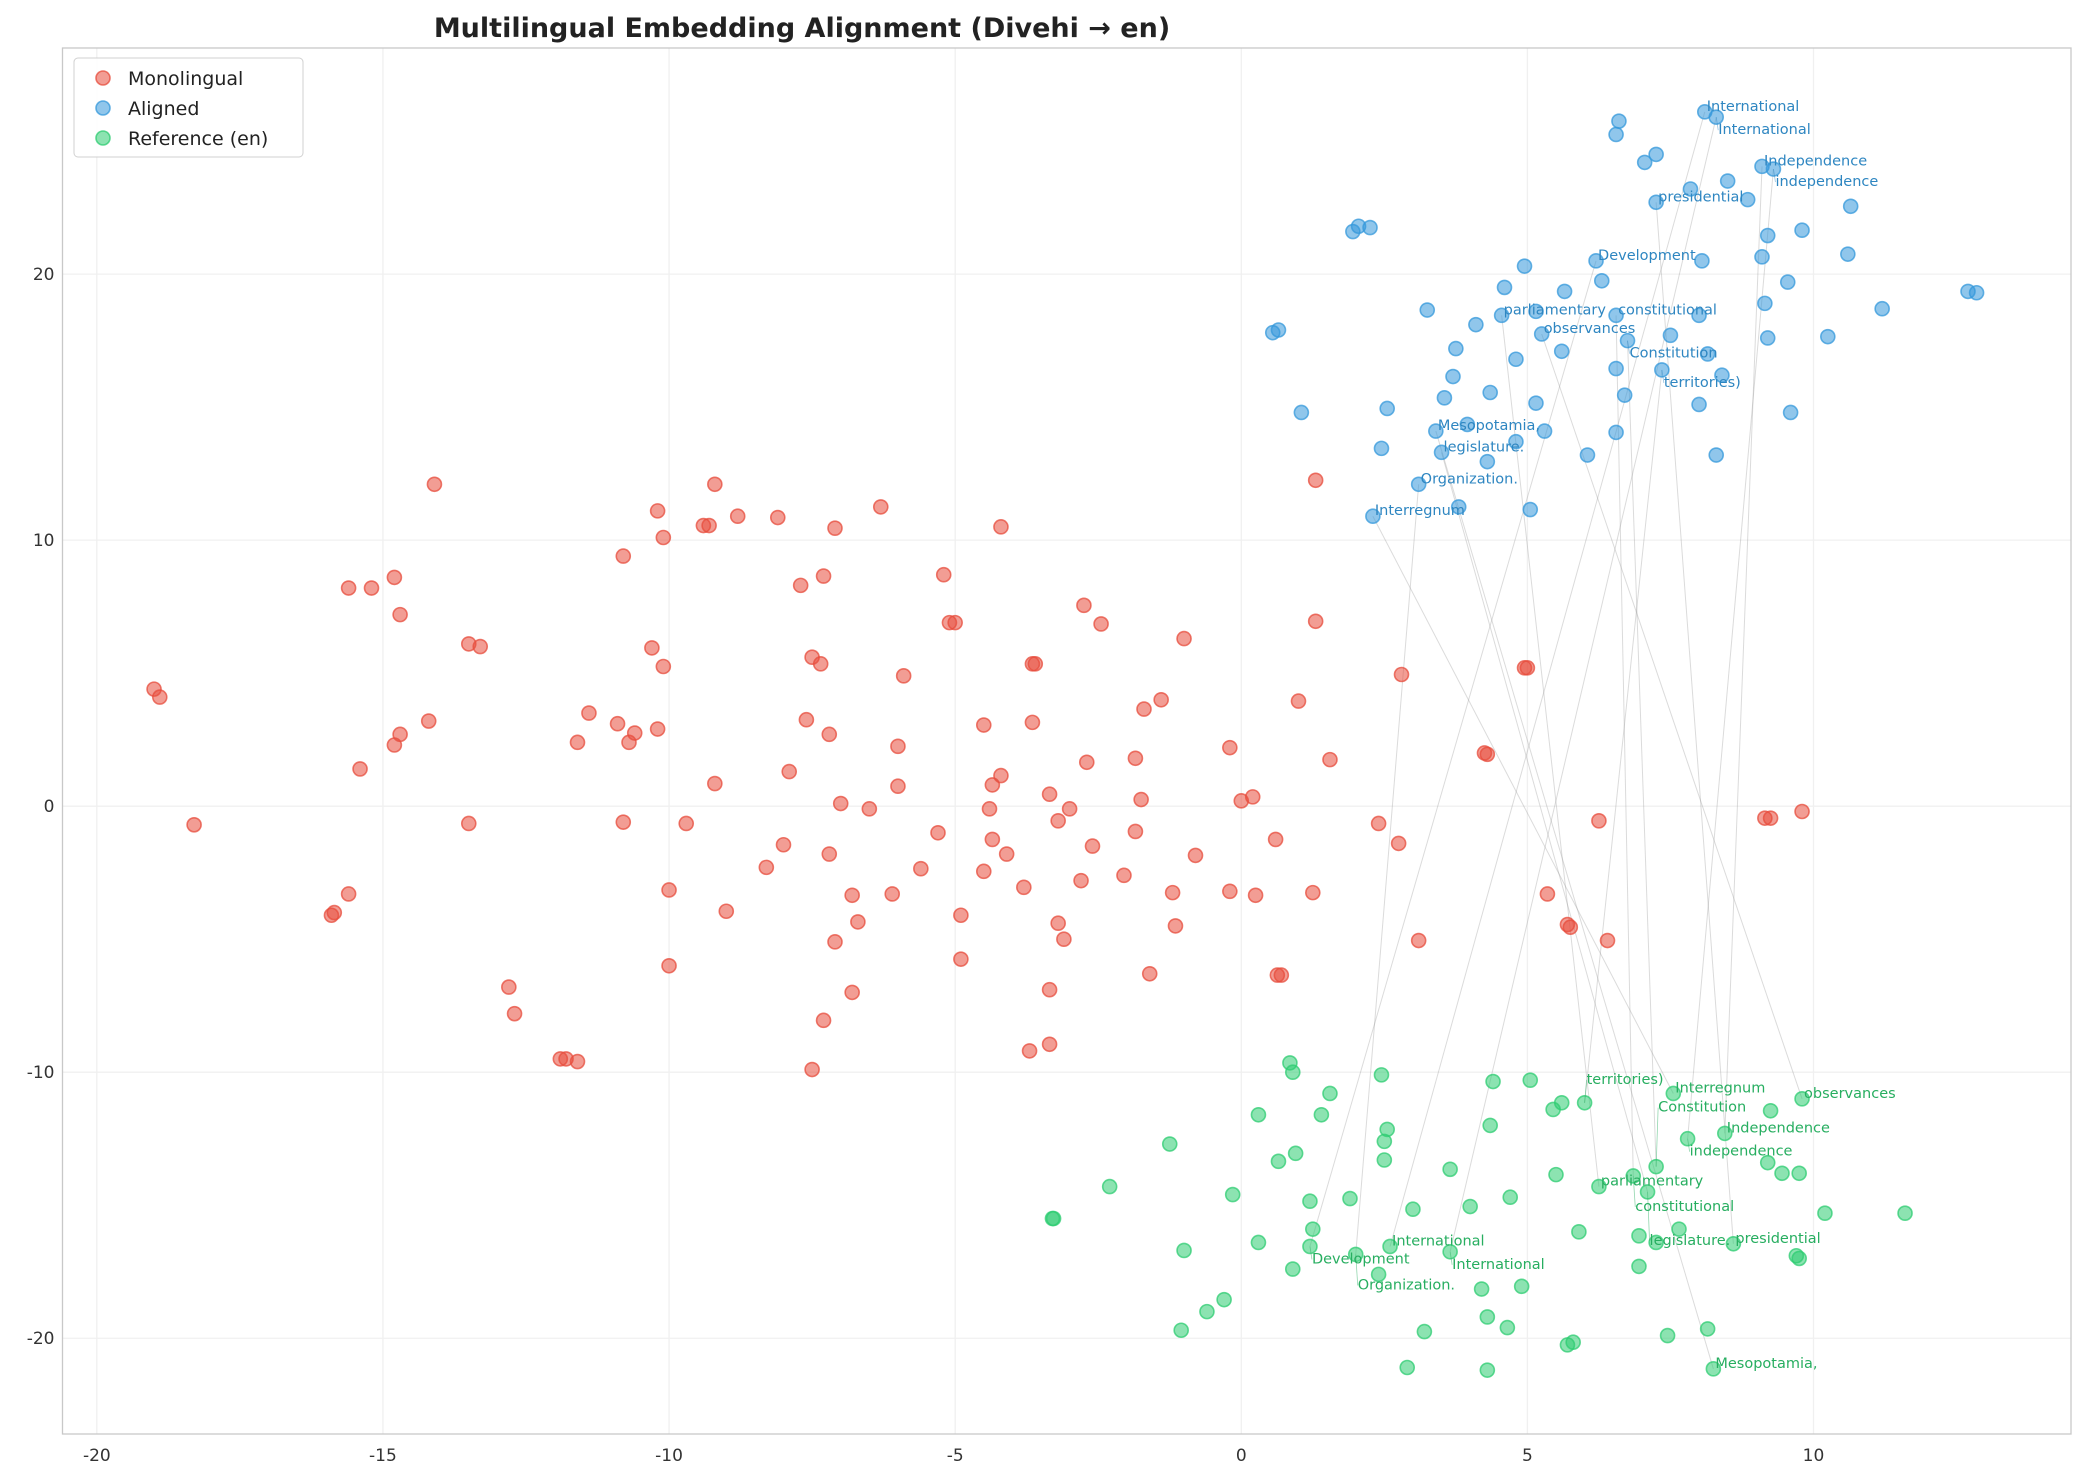  Describe the element at coordinates (1764, 130) in the screenshot. I see `aligned-word-label: International` at that location.